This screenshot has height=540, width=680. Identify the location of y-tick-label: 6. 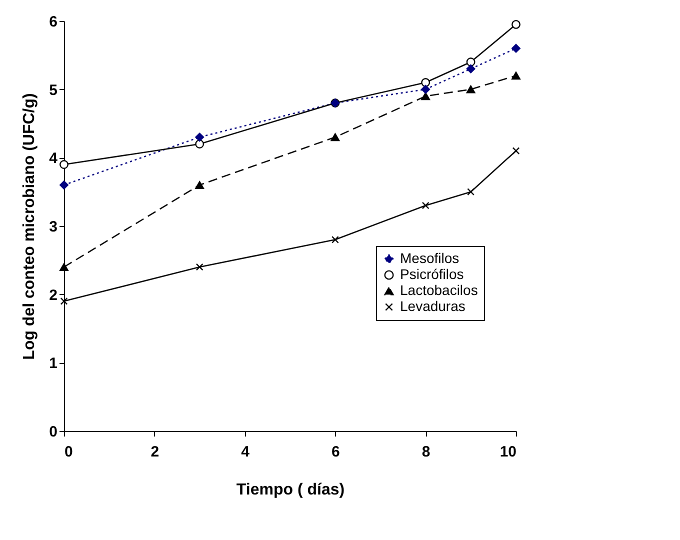
(53, 22).